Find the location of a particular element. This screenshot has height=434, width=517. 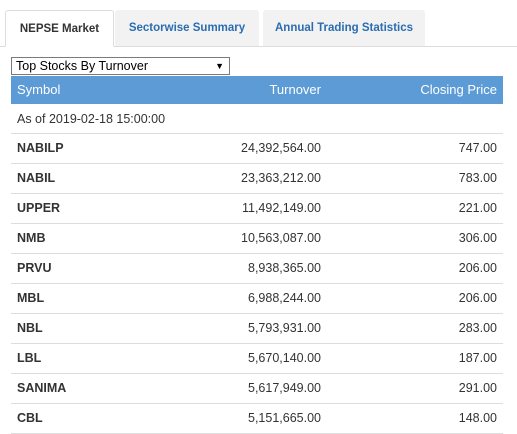

table-row: NABILP 24,392,564.00 747.00 is located at coordinates (257, 149).